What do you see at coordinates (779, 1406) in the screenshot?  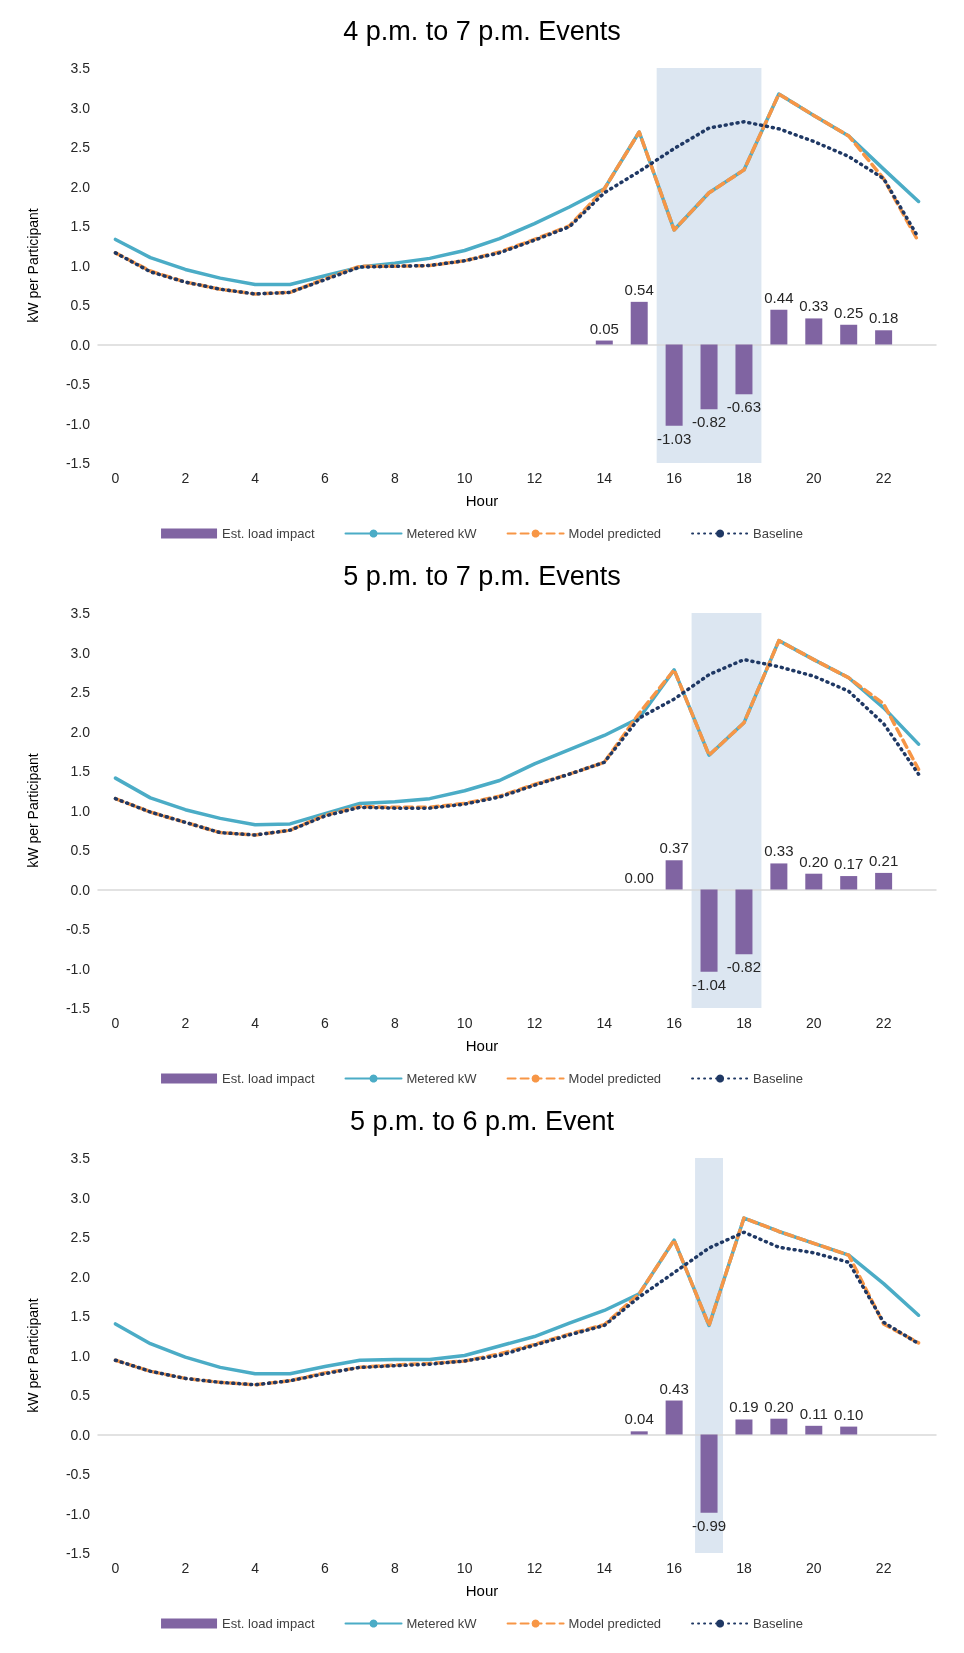 I see `data-label: 0.20` at bounding box center [779, 1406].